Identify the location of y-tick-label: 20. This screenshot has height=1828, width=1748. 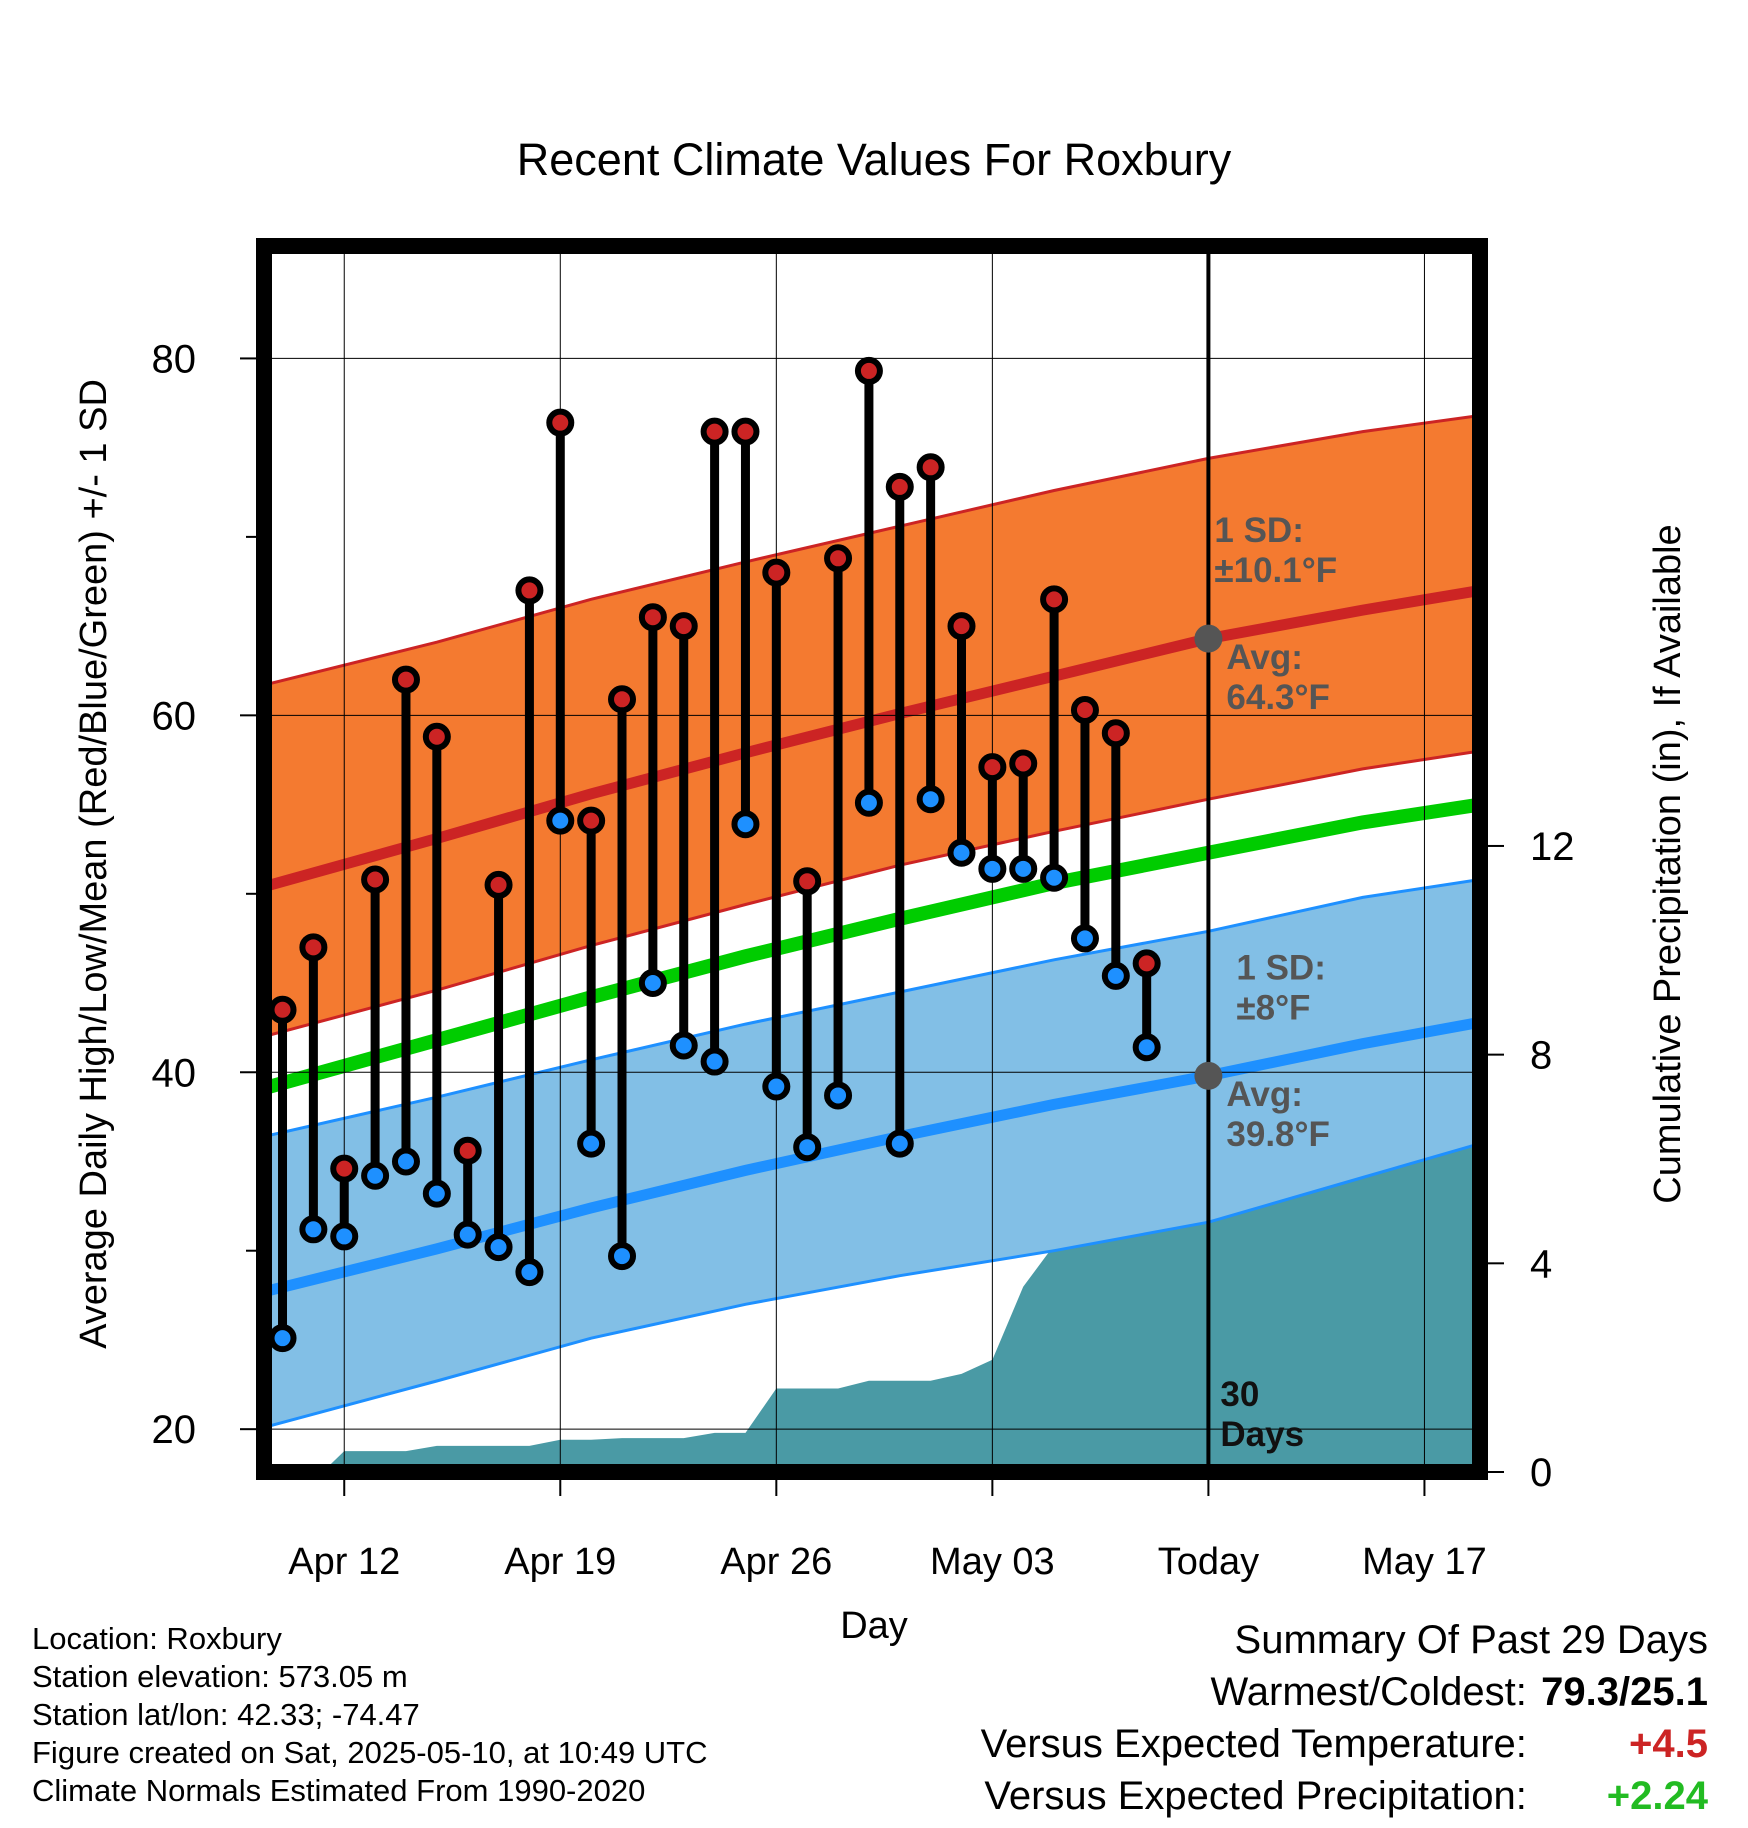
(174, 1430).